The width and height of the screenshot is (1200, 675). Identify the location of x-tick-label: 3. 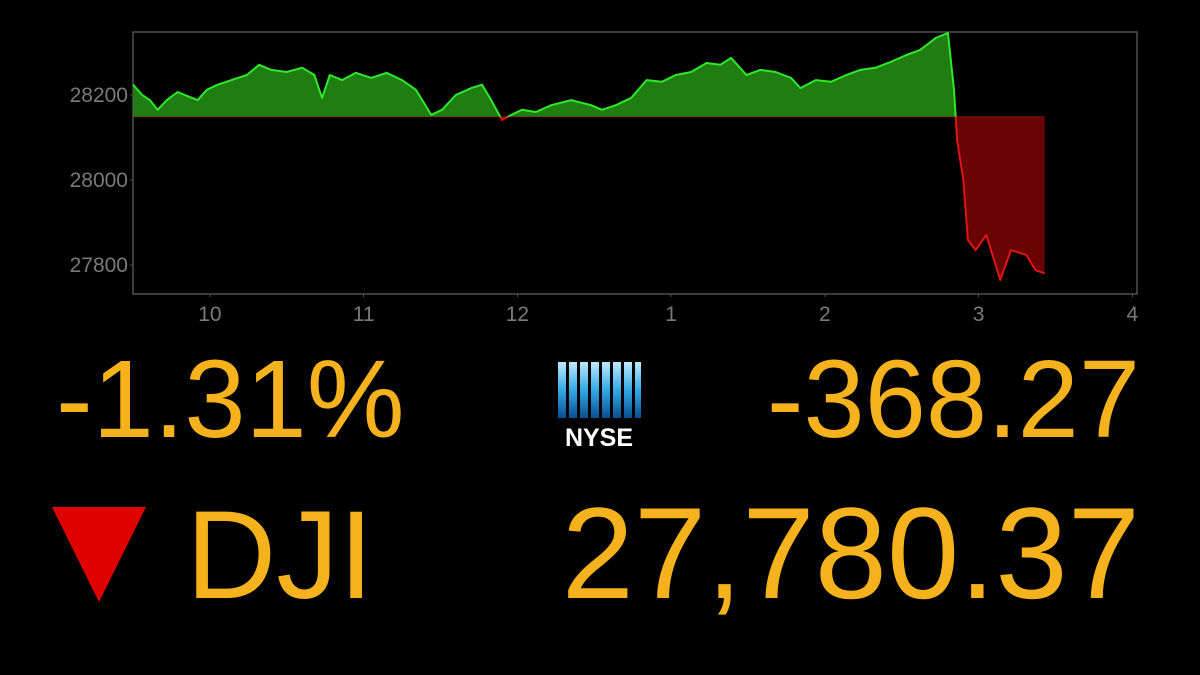
(979, 314).